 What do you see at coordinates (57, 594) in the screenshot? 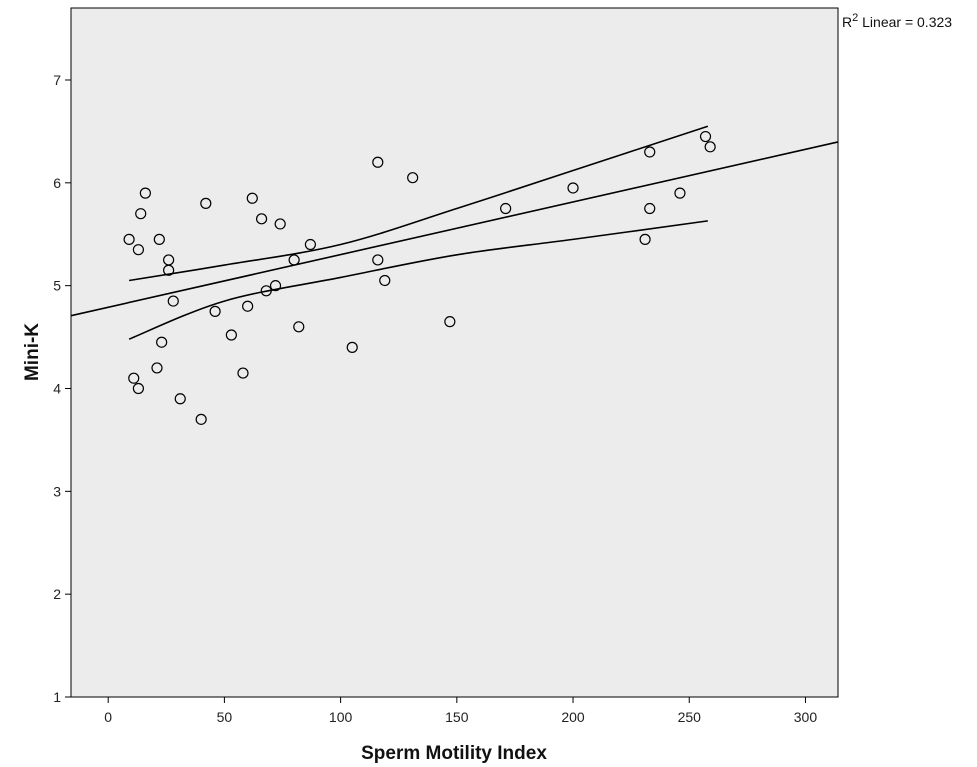
I see `y-tick-label: 2` at bounding box center [57, 594].